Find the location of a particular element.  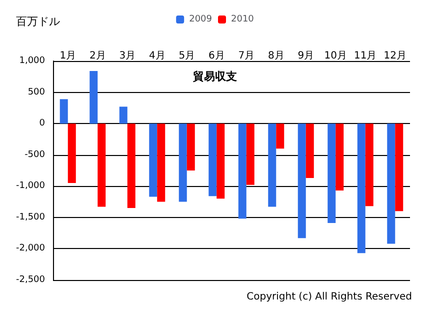

text: 貿易収支 is located at coordinates (214, 76).